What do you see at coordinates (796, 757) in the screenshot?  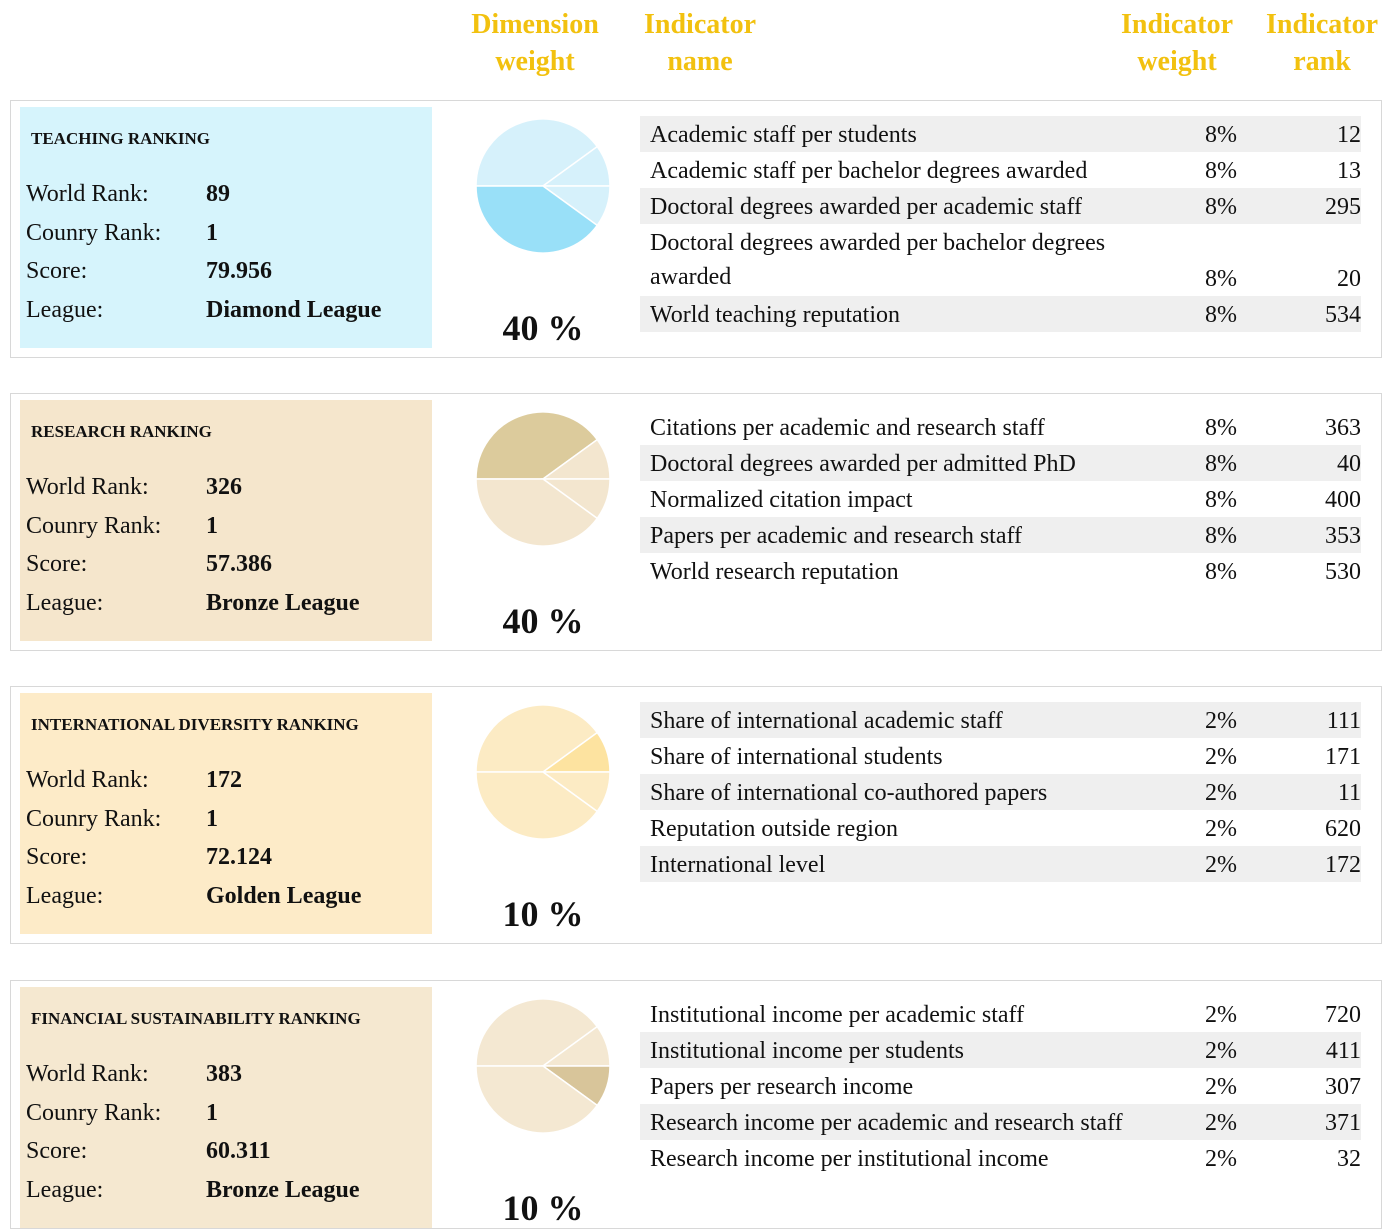 I see `indicator-name: Share of international students` at bounding box center [796, 757].